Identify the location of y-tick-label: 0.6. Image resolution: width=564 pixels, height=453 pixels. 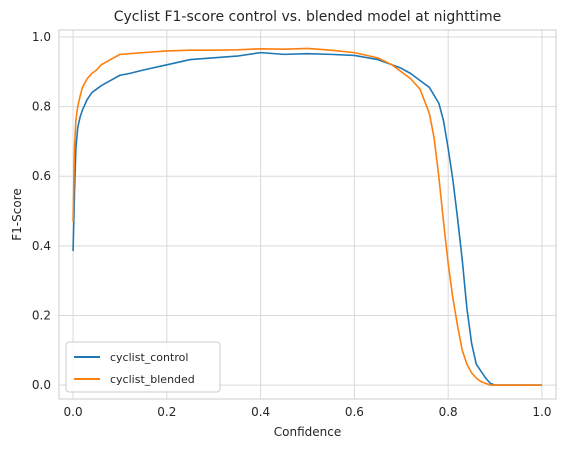
(41, 176).